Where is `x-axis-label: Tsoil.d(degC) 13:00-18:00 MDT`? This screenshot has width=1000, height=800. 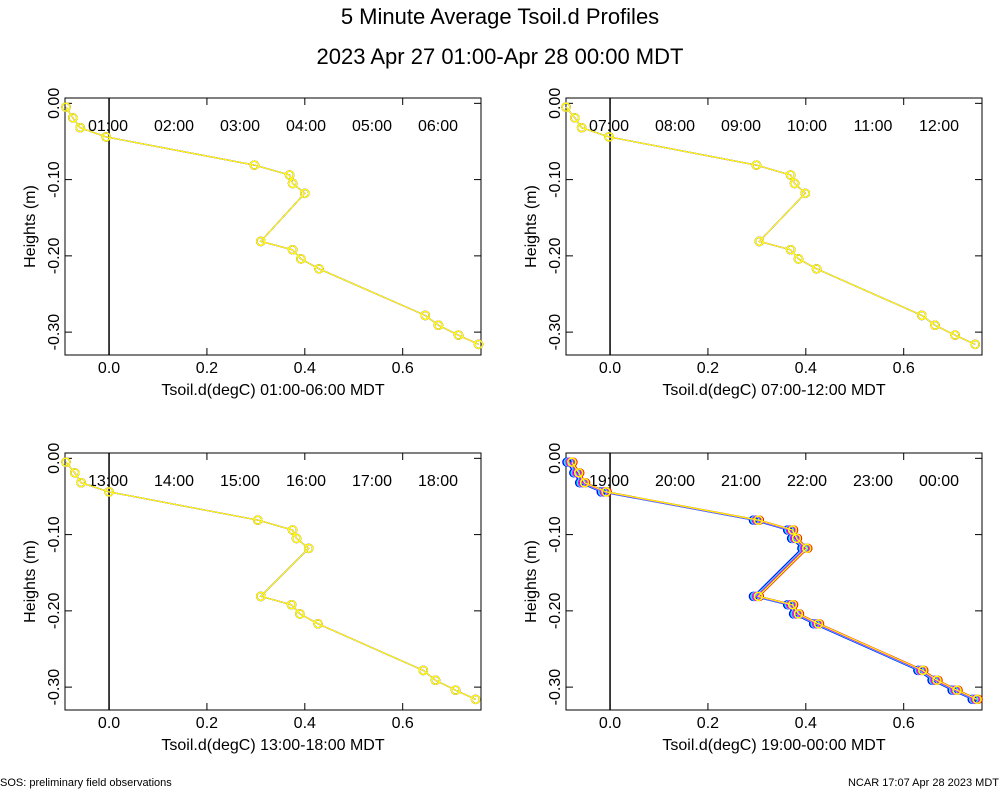
x-axis-label: Tsoil.d(degC) 13:00-18:00 MDT is located at coordinates (272, 745).